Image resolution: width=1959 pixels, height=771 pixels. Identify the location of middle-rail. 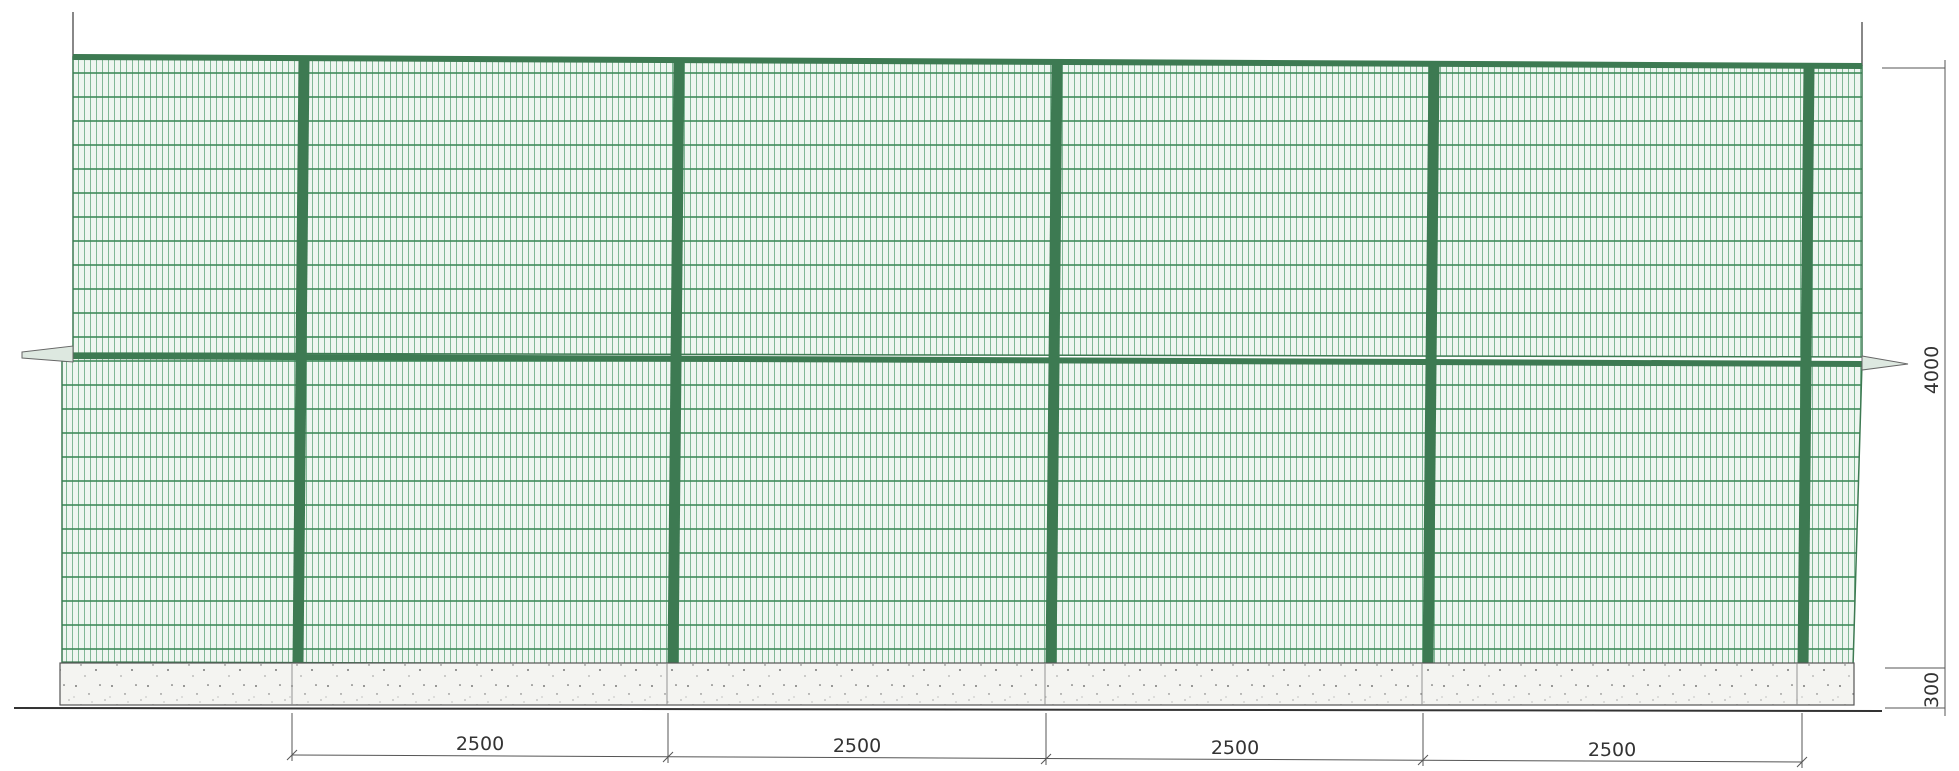
(965, 358).